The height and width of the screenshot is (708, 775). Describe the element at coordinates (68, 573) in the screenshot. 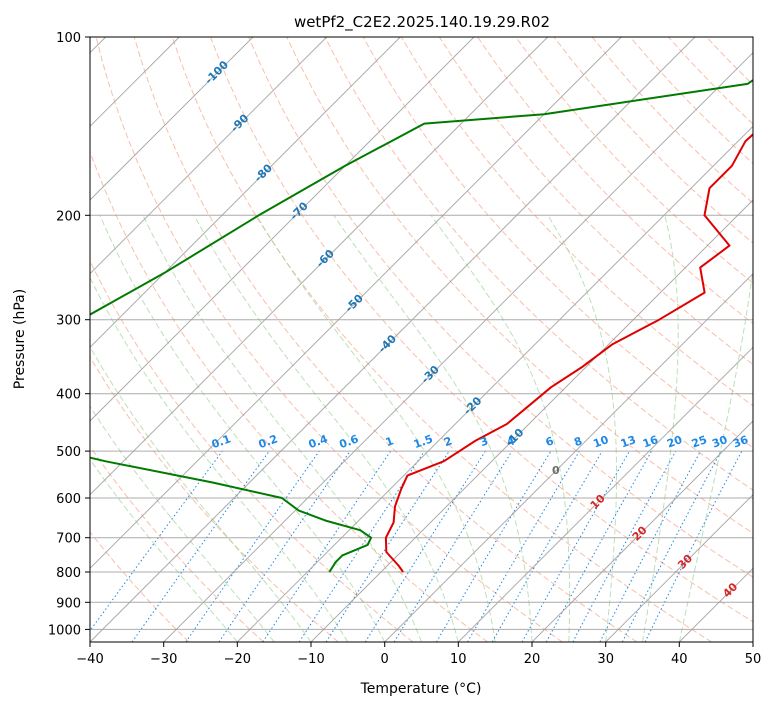

I see `y-tick-label: 800` at that location.